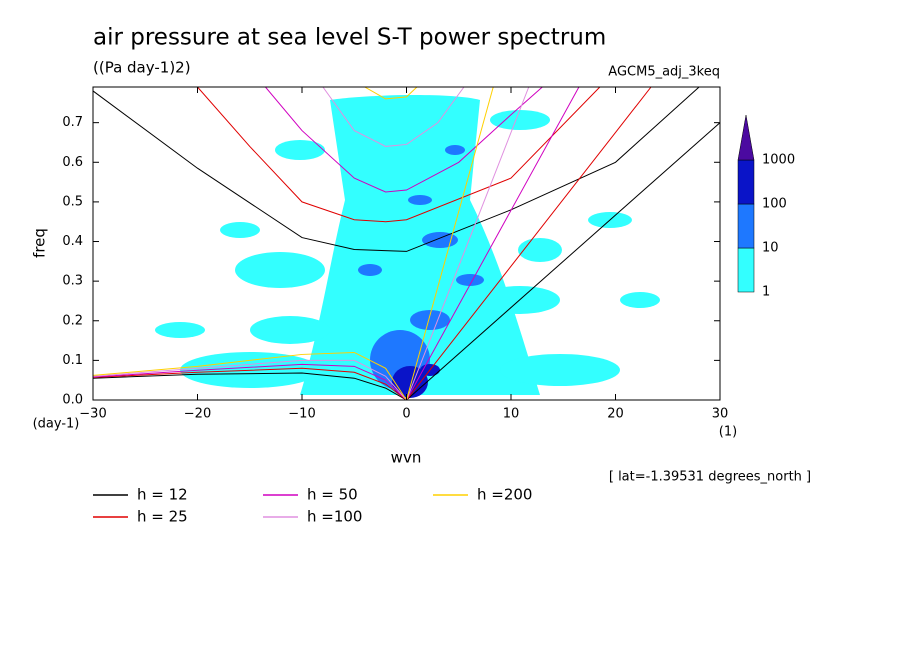  What do you see at coordinates (504, 495) in the screenshot?
I see `legend-label: h =200` at bounding box center [504, 495].